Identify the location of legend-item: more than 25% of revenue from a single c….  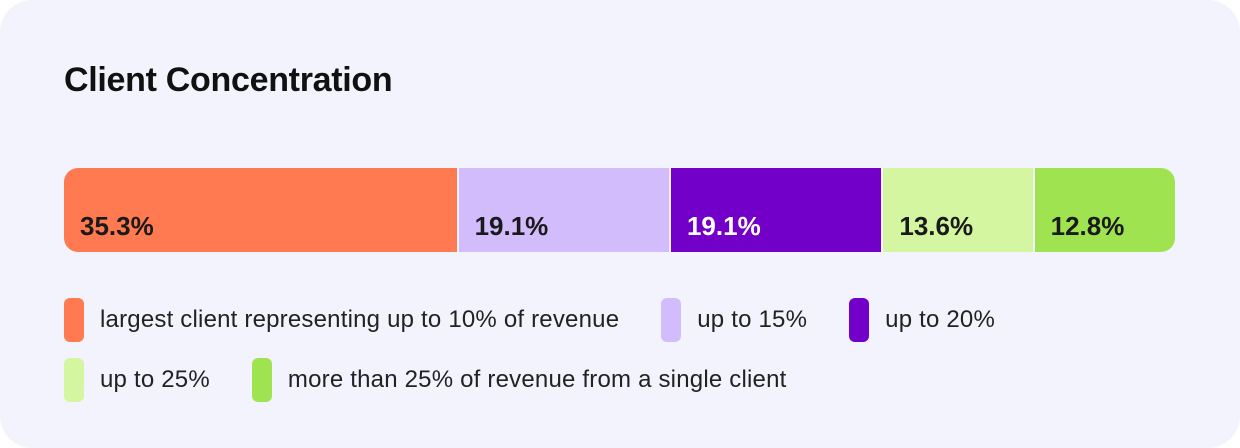
(519, 380).